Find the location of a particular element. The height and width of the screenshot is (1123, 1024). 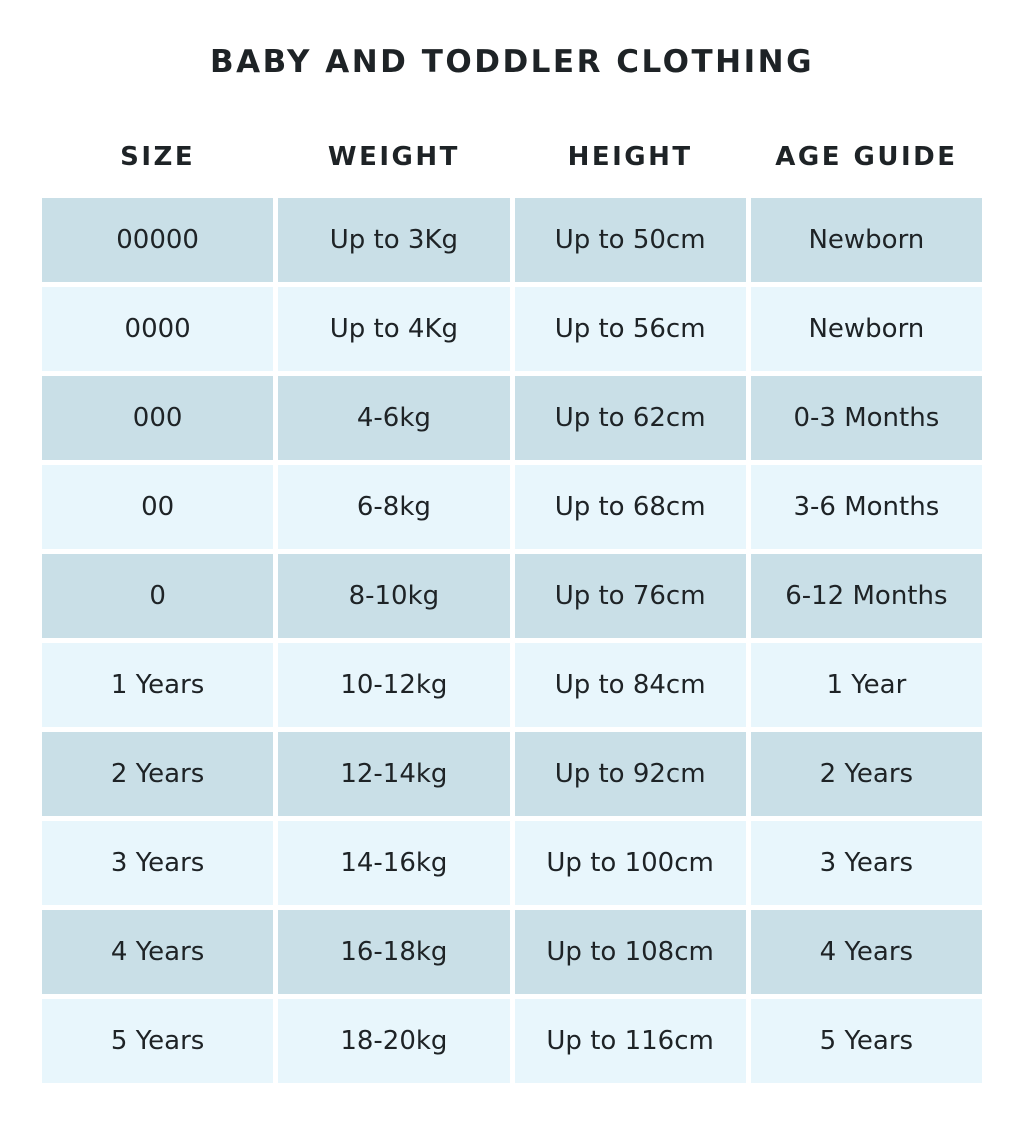

header-height: HEIGHT is located at coordinates (630, 157).